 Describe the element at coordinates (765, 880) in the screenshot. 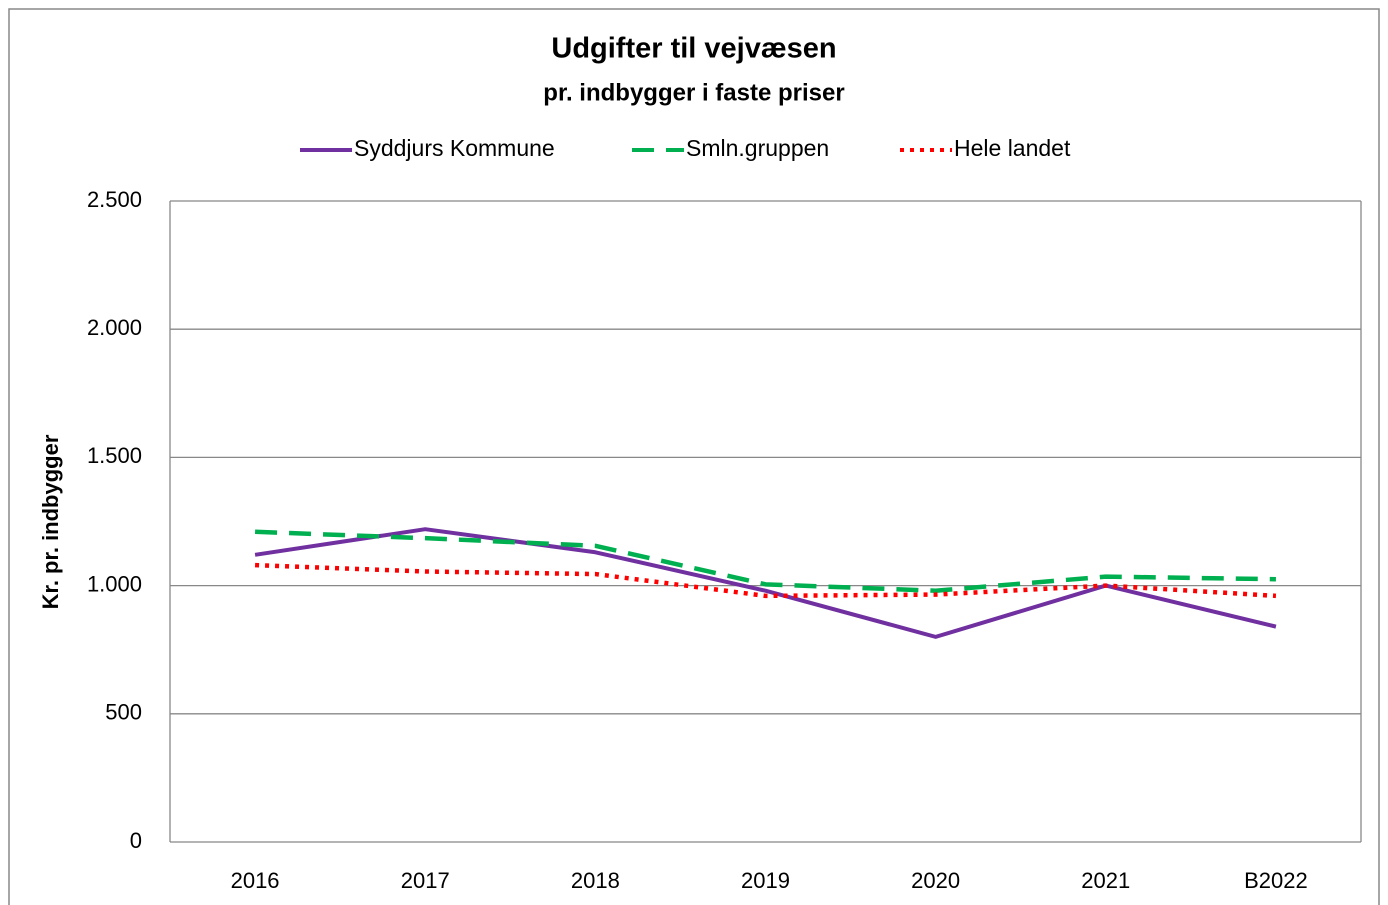

I see `x-tick-label: 2019` at that location.